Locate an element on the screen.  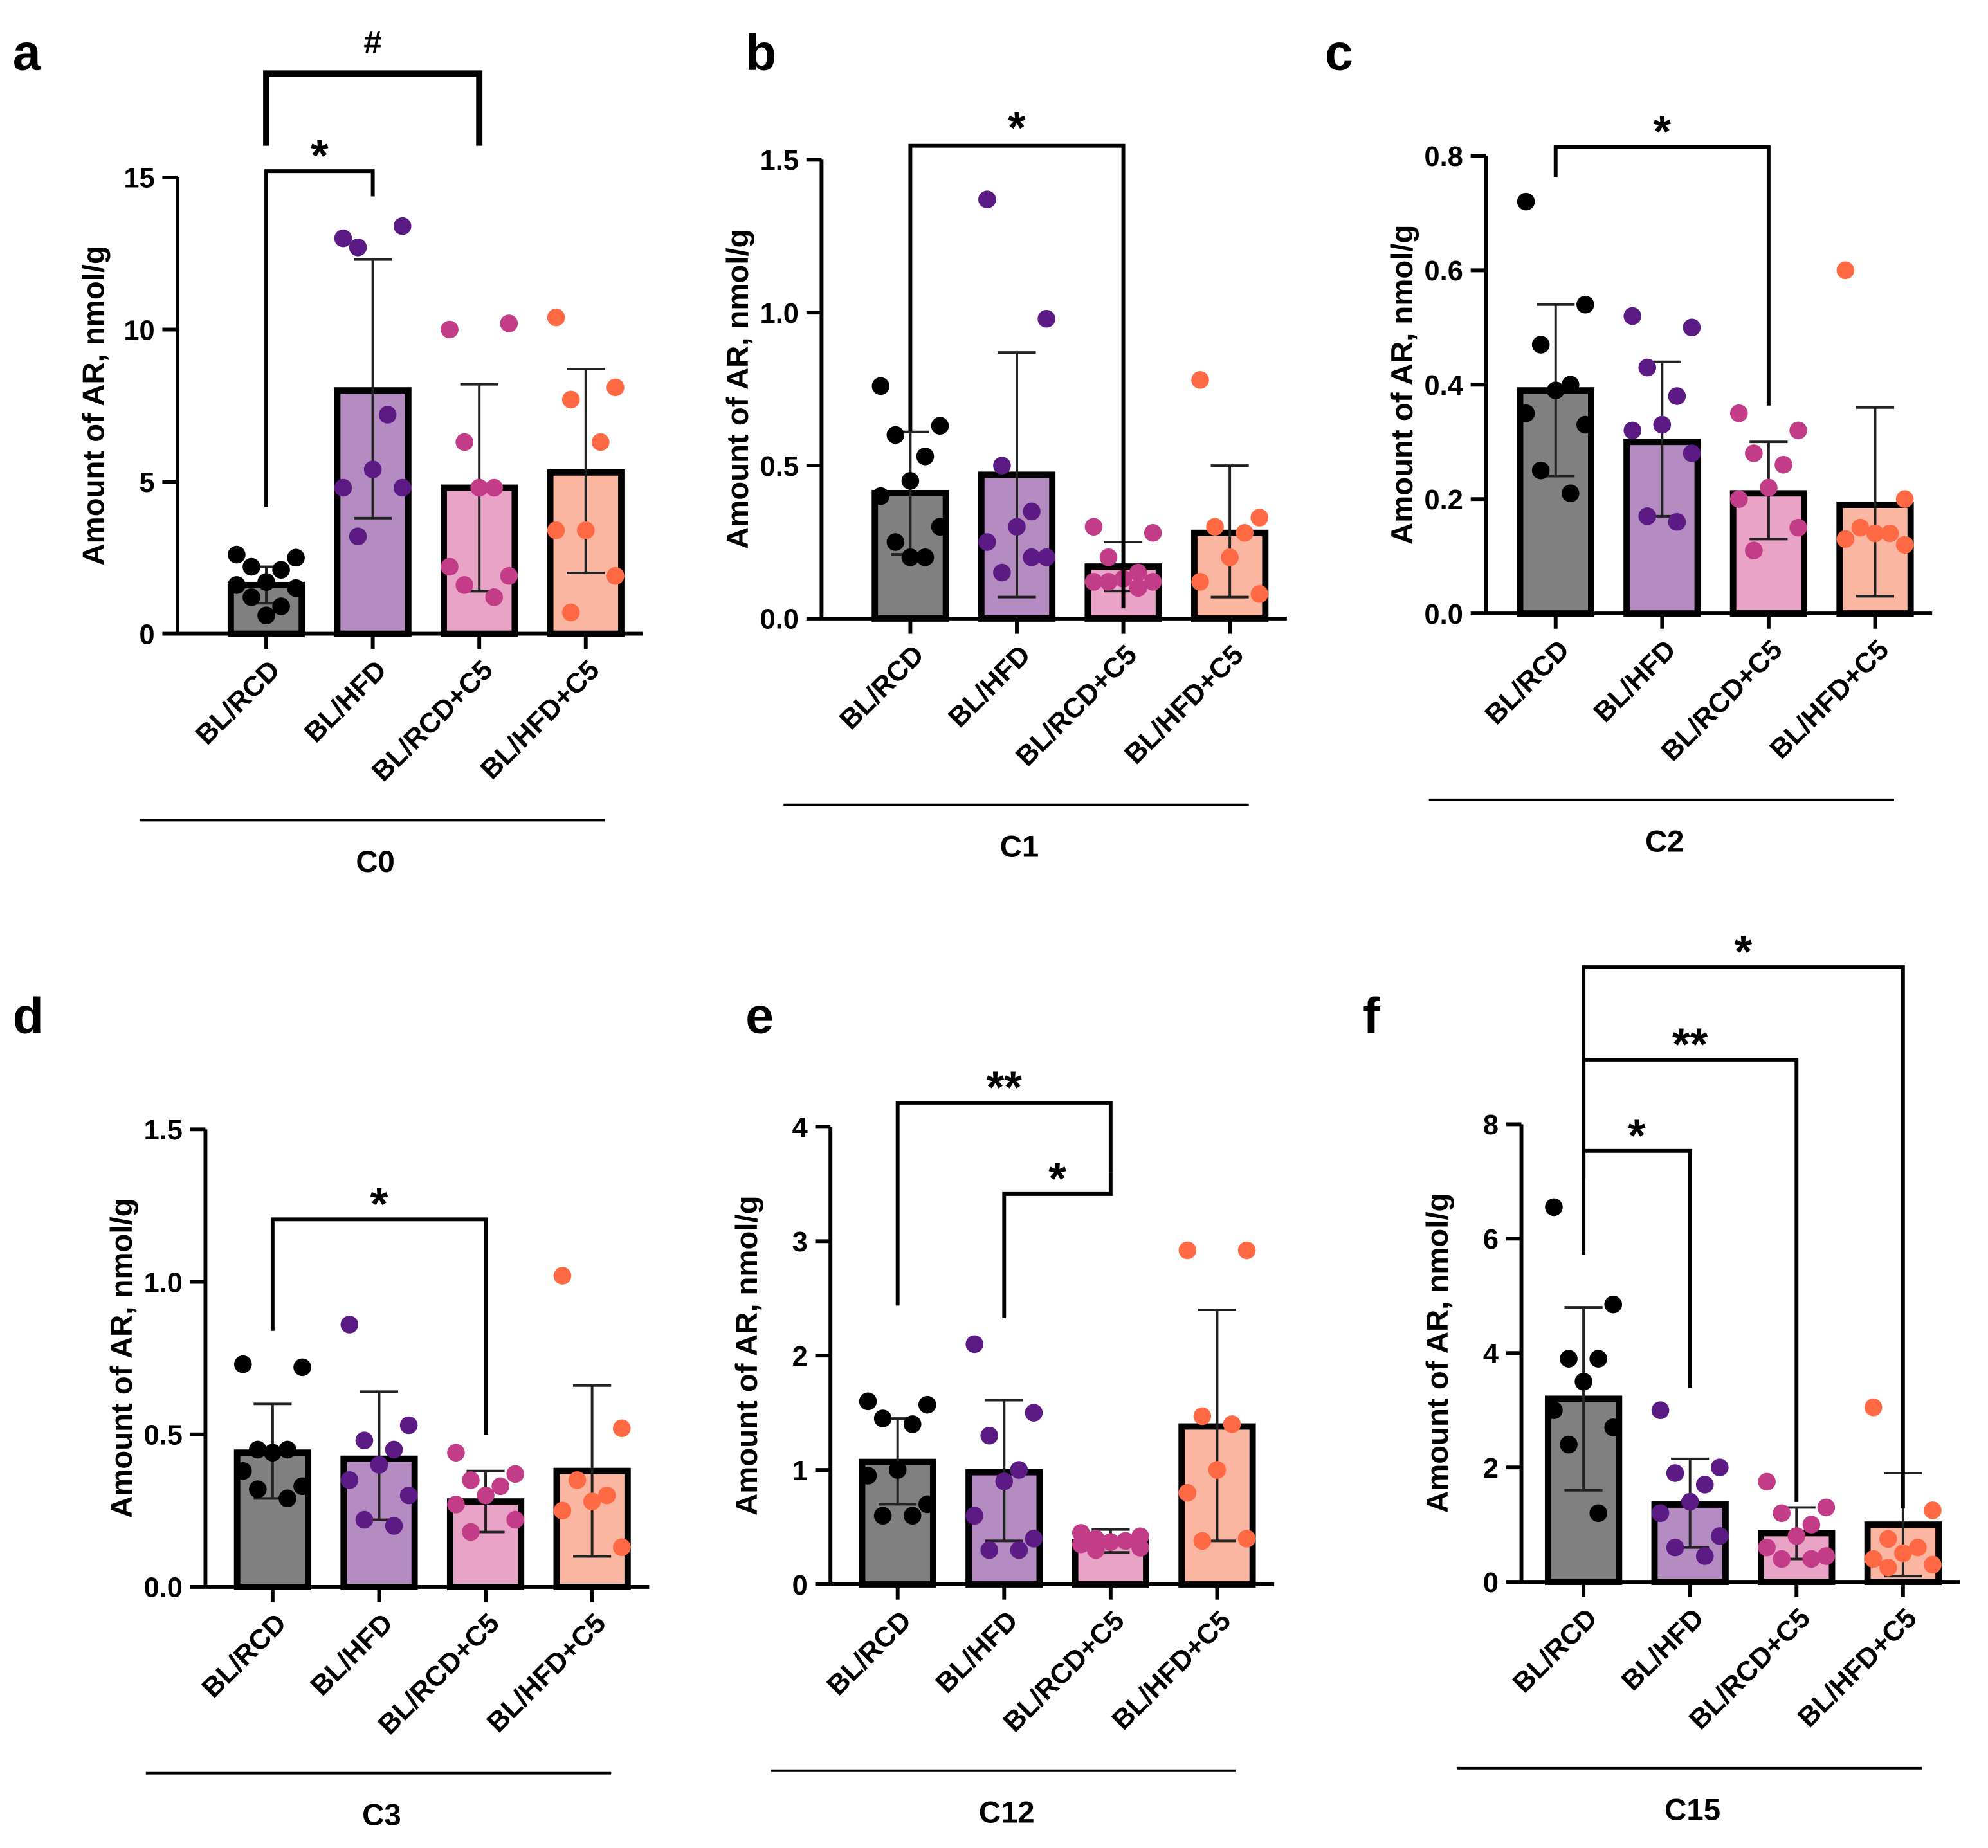
group-label: C1 is located at coordinates (1019, 847).